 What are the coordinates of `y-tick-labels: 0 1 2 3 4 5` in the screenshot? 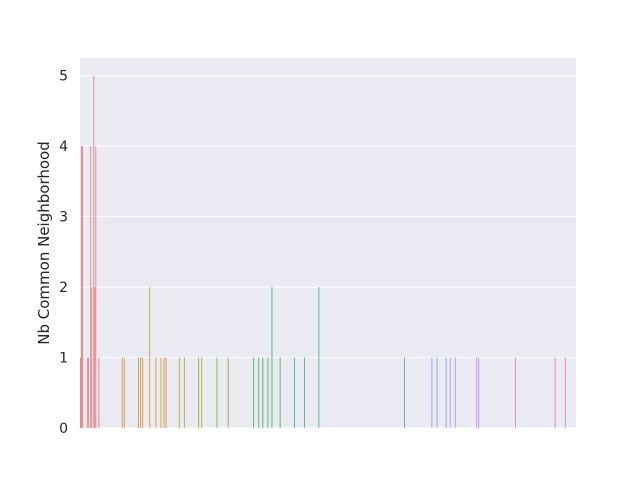 It's located at (63, 253).